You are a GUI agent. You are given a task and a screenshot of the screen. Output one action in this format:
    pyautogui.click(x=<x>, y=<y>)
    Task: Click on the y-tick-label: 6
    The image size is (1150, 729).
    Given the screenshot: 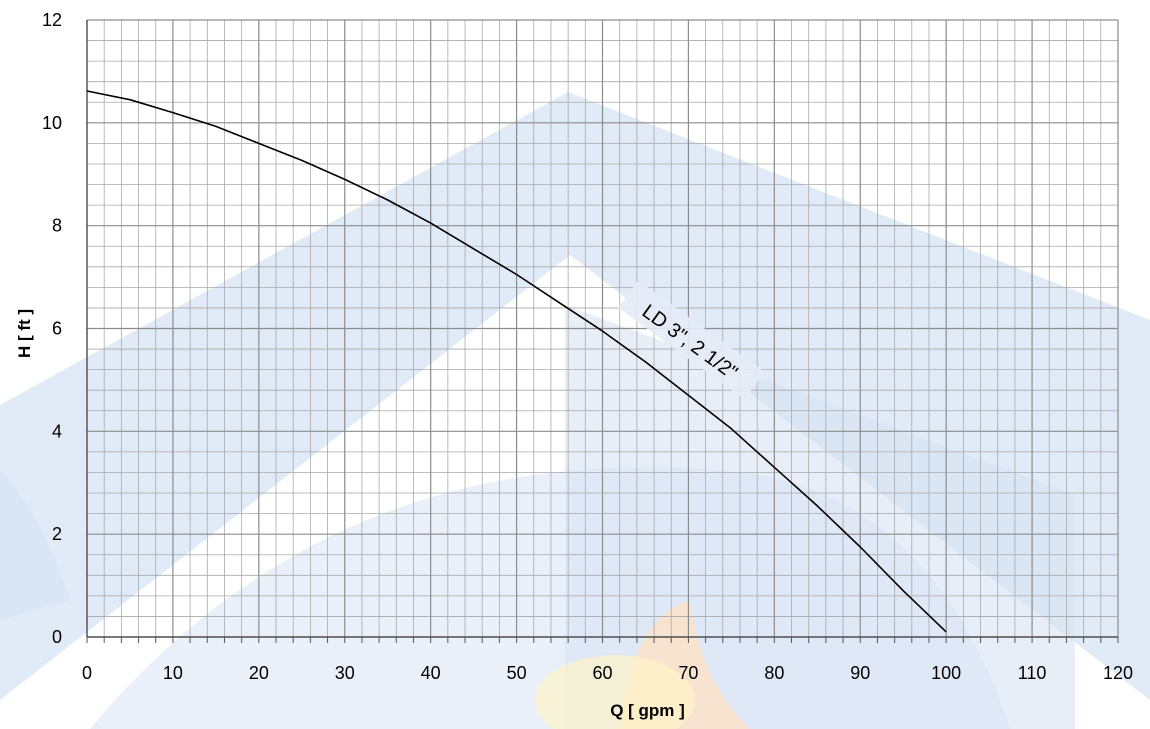 What is the action you would take?
    pyautogui.click(x=57, y=329)
    